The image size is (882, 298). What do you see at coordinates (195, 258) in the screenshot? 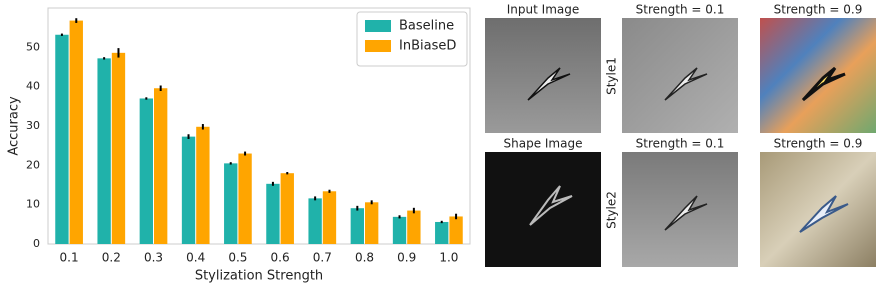
I see `x-tick-label: 0.4` at bounding box center [195, 258].